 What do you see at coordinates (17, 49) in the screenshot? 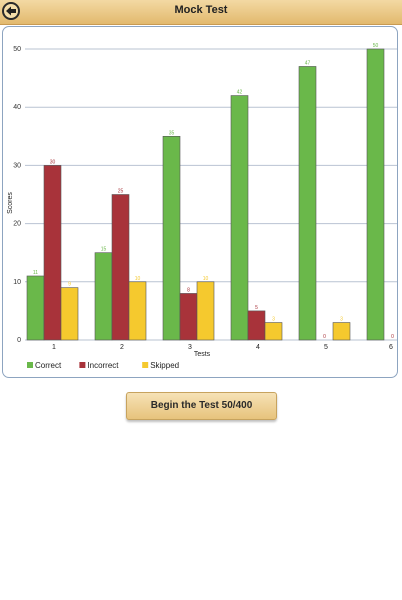
I see `y-tick-label: 50` at bounding box center [17, 49].